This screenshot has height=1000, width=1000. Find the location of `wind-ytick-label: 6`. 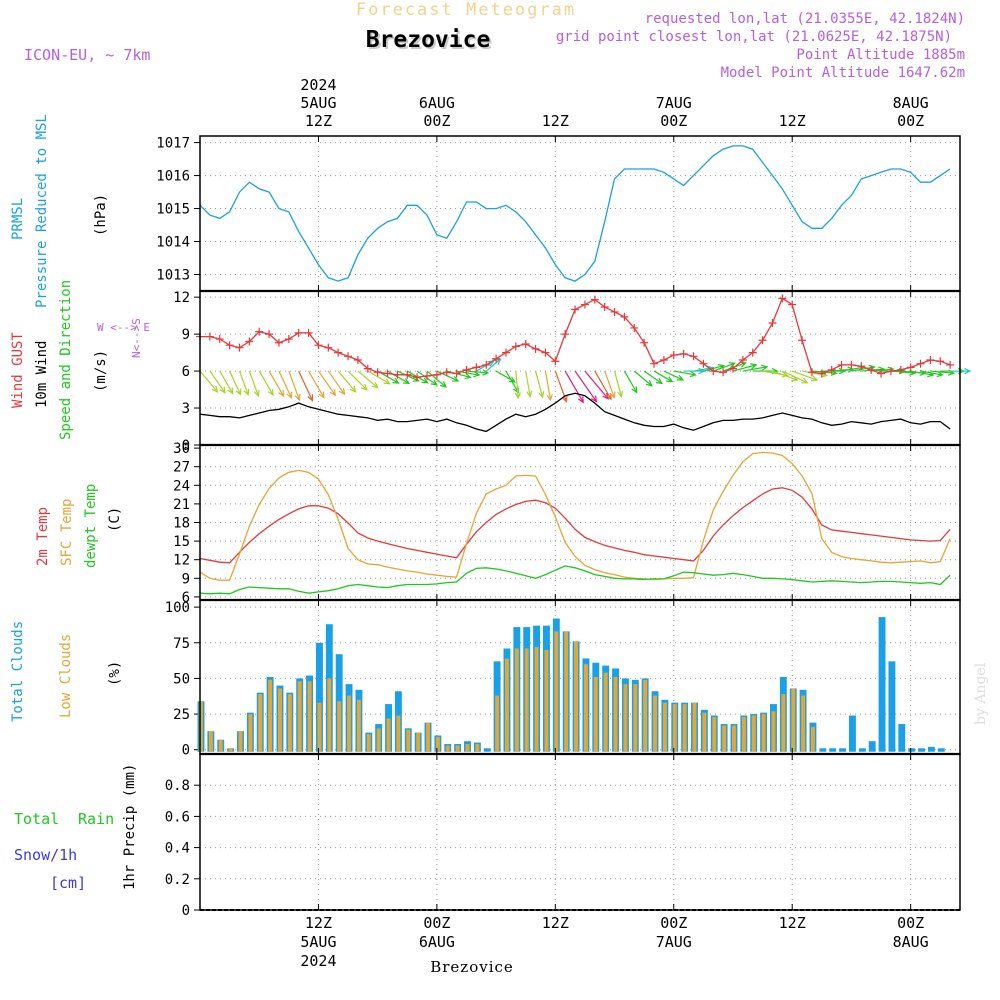

wind-ytick-label: 6 is located at coordinates (186, 372).